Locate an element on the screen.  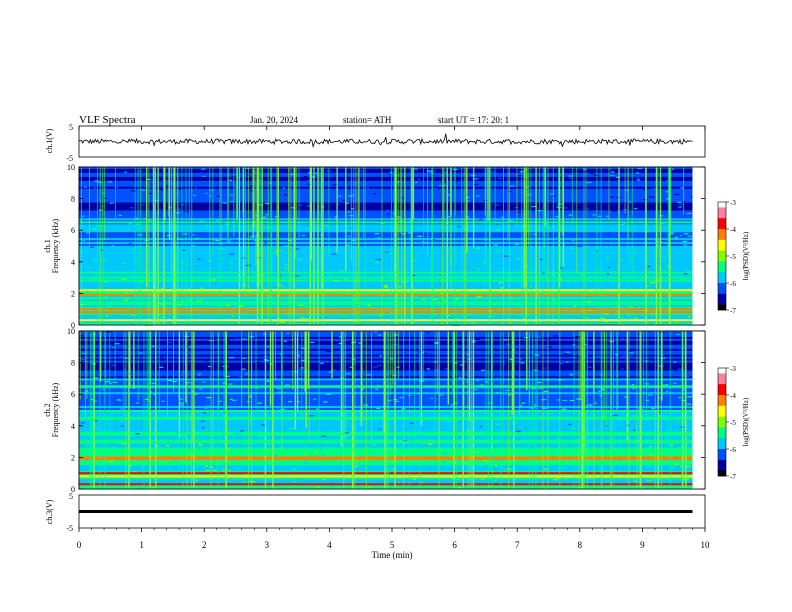
colorbar-tick-label: -7 is located at coordinates (733, 311).